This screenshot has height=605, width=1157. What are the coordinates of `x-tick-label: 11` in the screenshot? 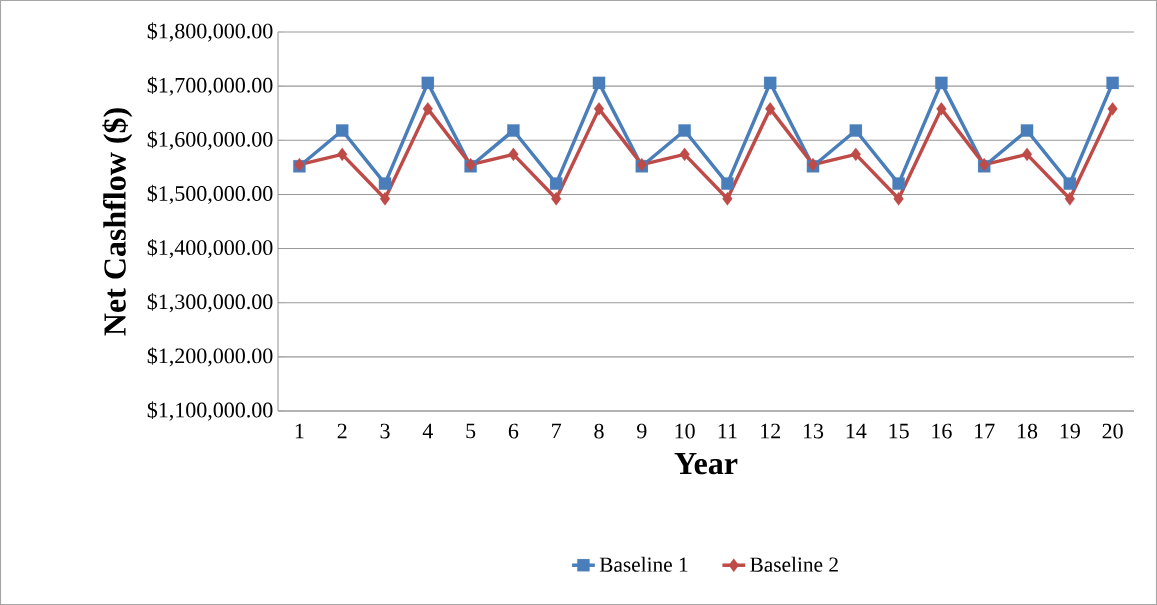 It's located at (727, 431).